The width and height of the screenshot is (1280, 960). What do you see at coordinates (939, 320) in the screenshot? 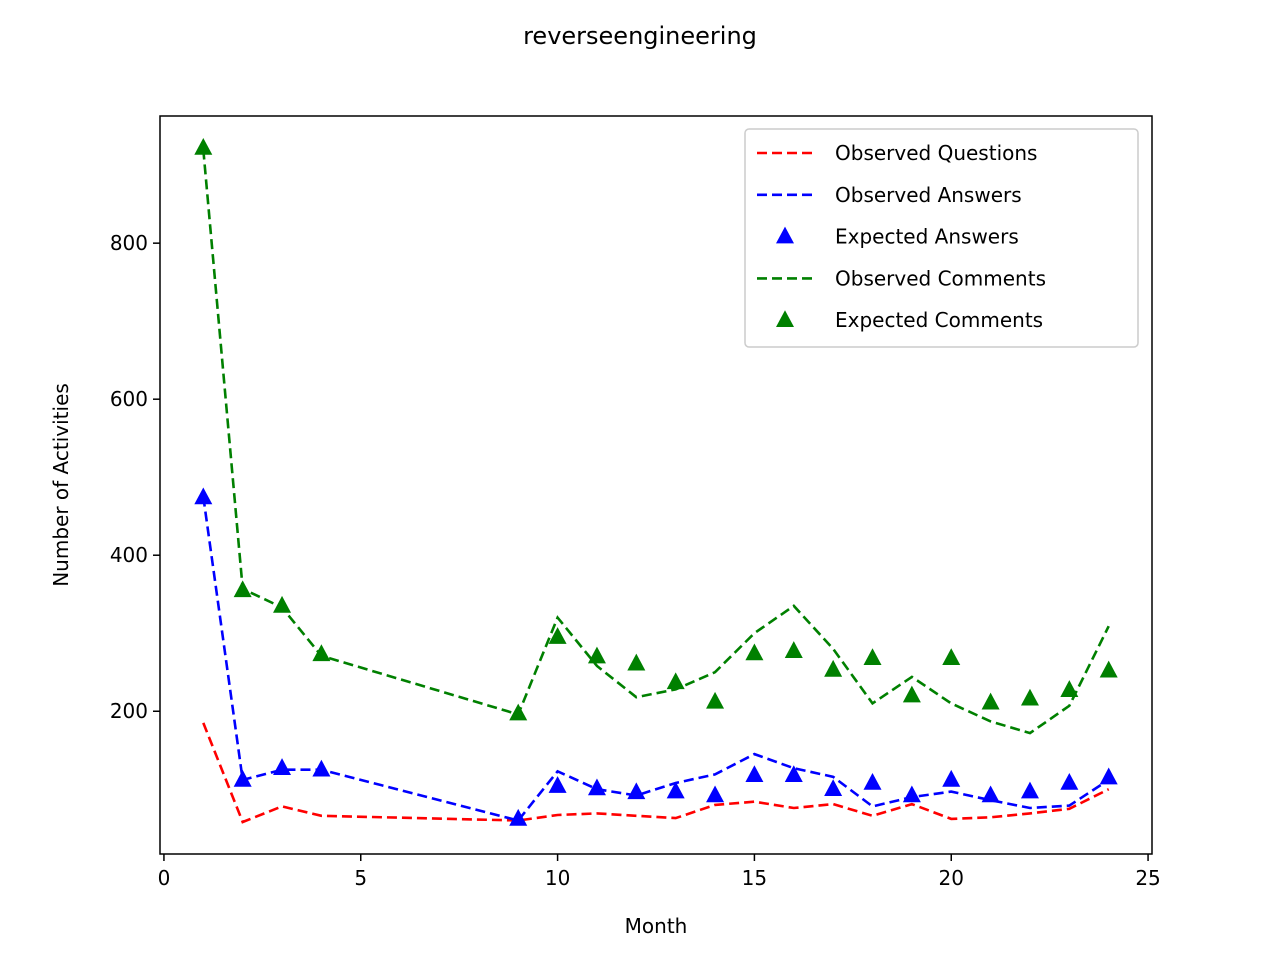
I see `legend-label: Expected Comments` at bounding box center [939, 320].